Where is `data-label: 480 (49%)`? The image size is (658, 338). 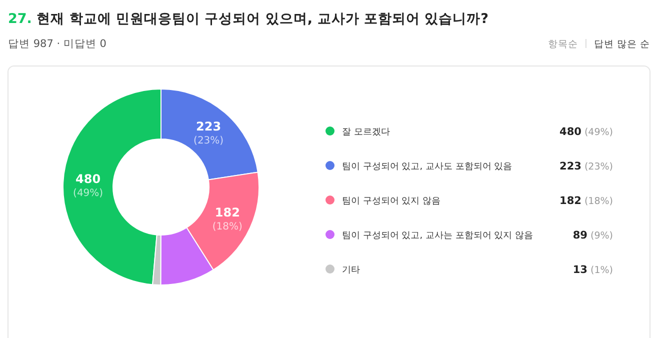
data-label: 480 (49%) is located at coordinates (88, 185).